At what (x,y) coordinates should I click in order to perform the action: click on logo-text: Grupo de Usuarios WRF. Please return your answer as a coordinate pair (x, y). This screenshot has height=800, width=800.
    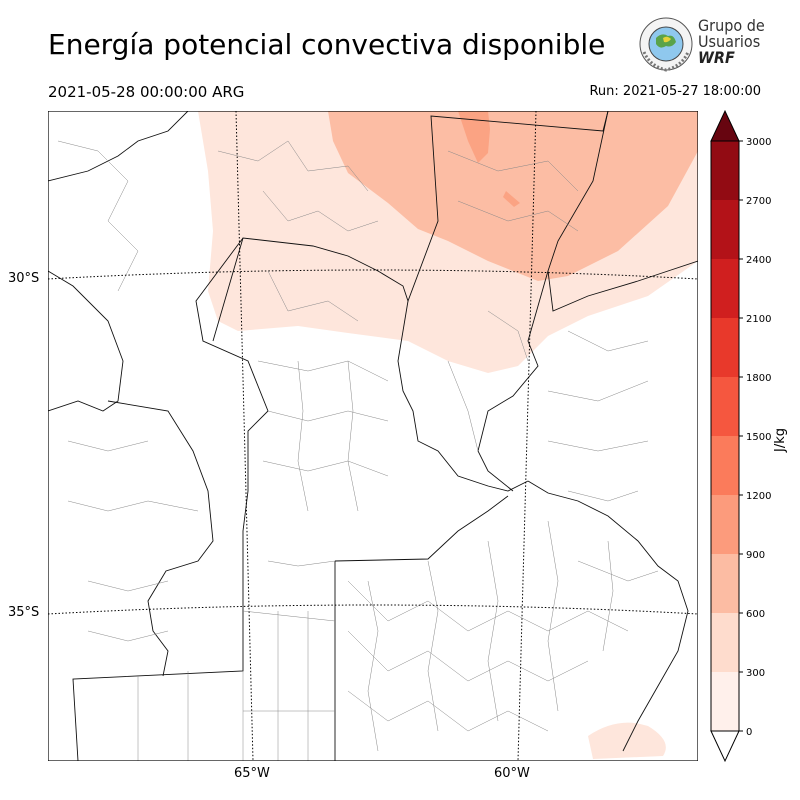
    Looking at the image, I should click on (731, 42).